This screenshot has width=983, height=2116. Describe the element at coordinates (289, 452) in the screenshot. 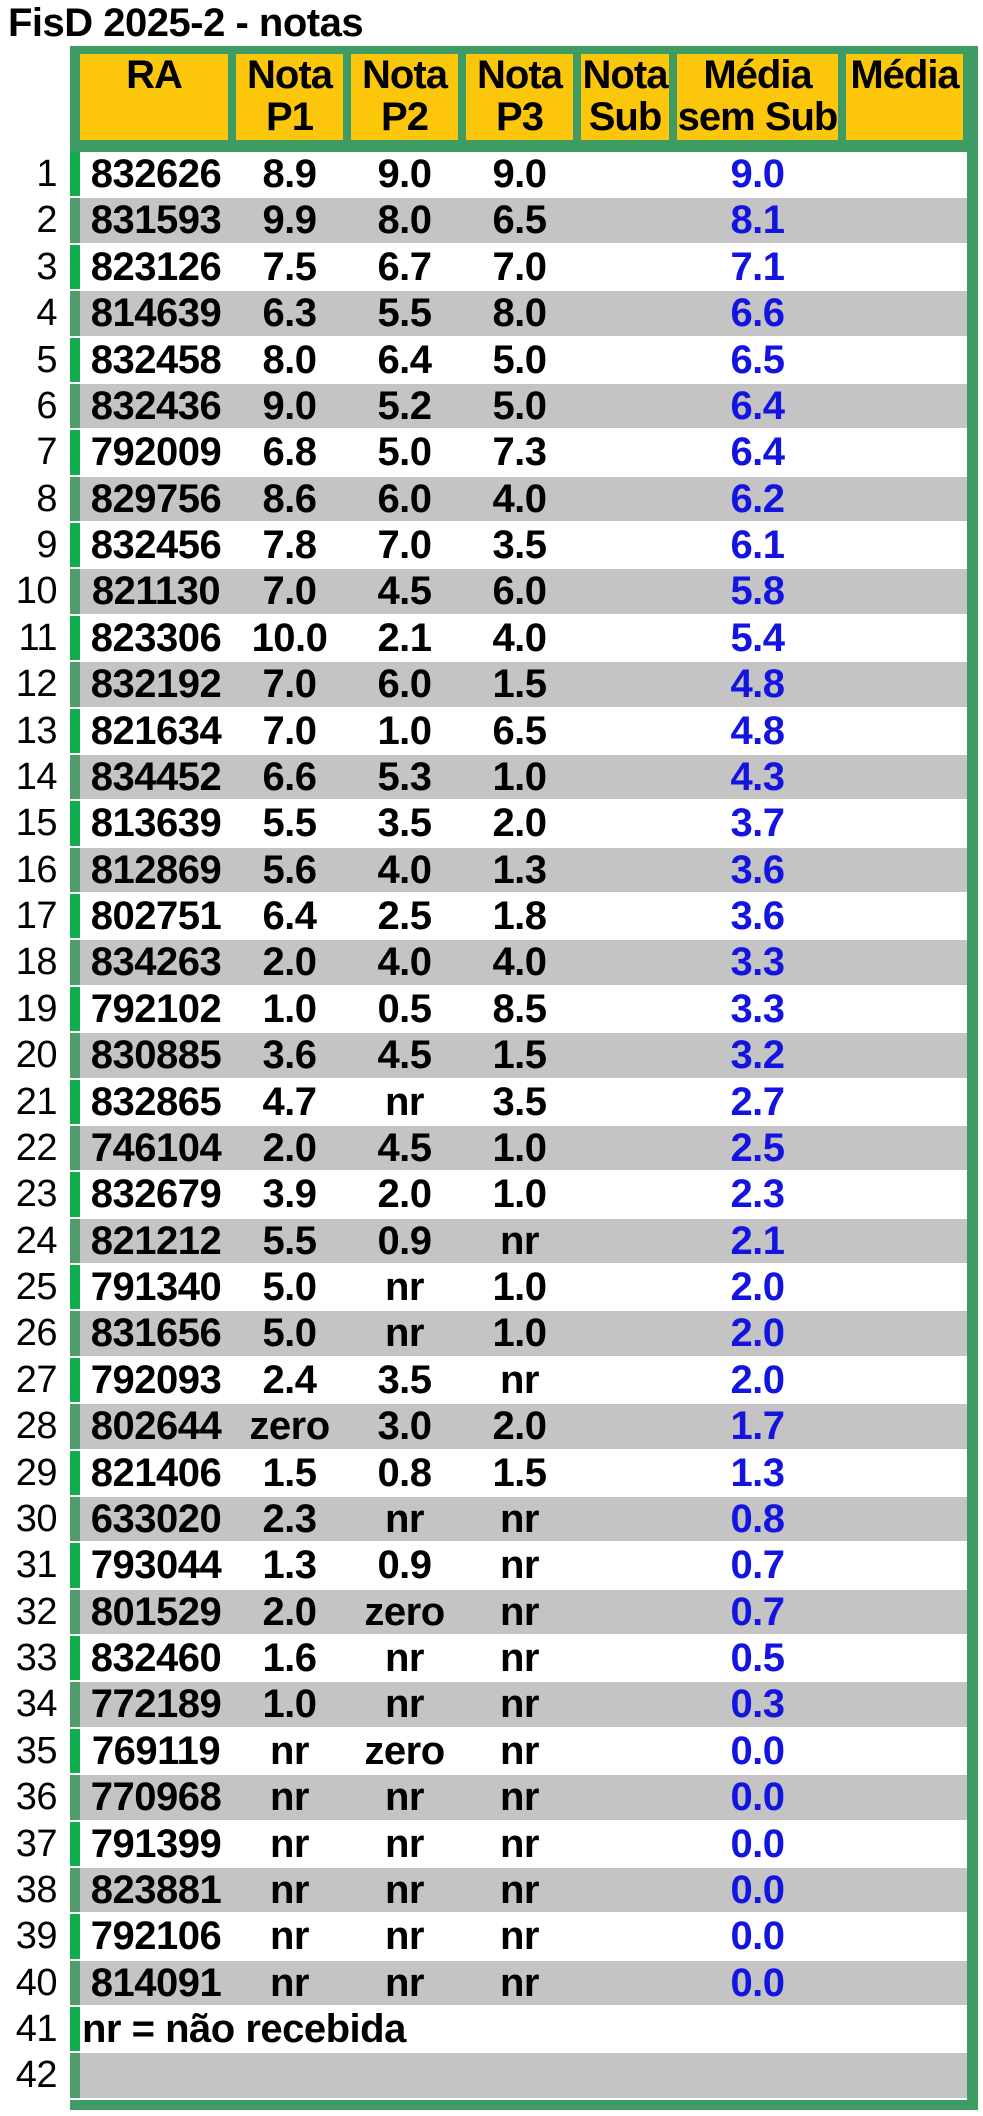

I see `cell-p1: 6.8` at that location.